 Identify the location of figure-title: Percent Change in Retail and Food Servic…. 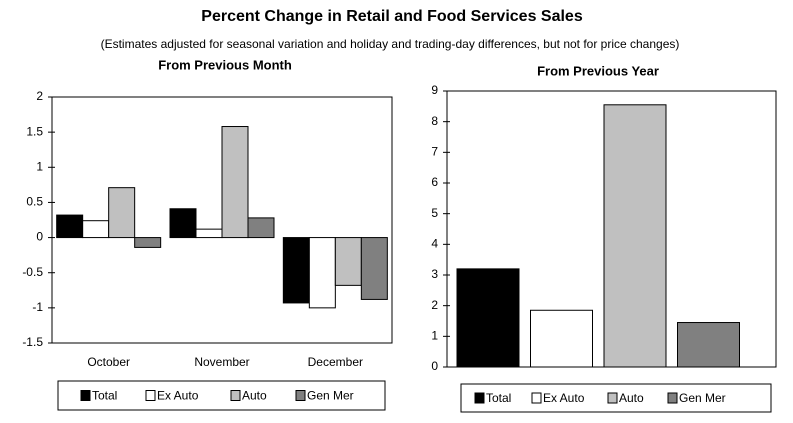
(392, 16).